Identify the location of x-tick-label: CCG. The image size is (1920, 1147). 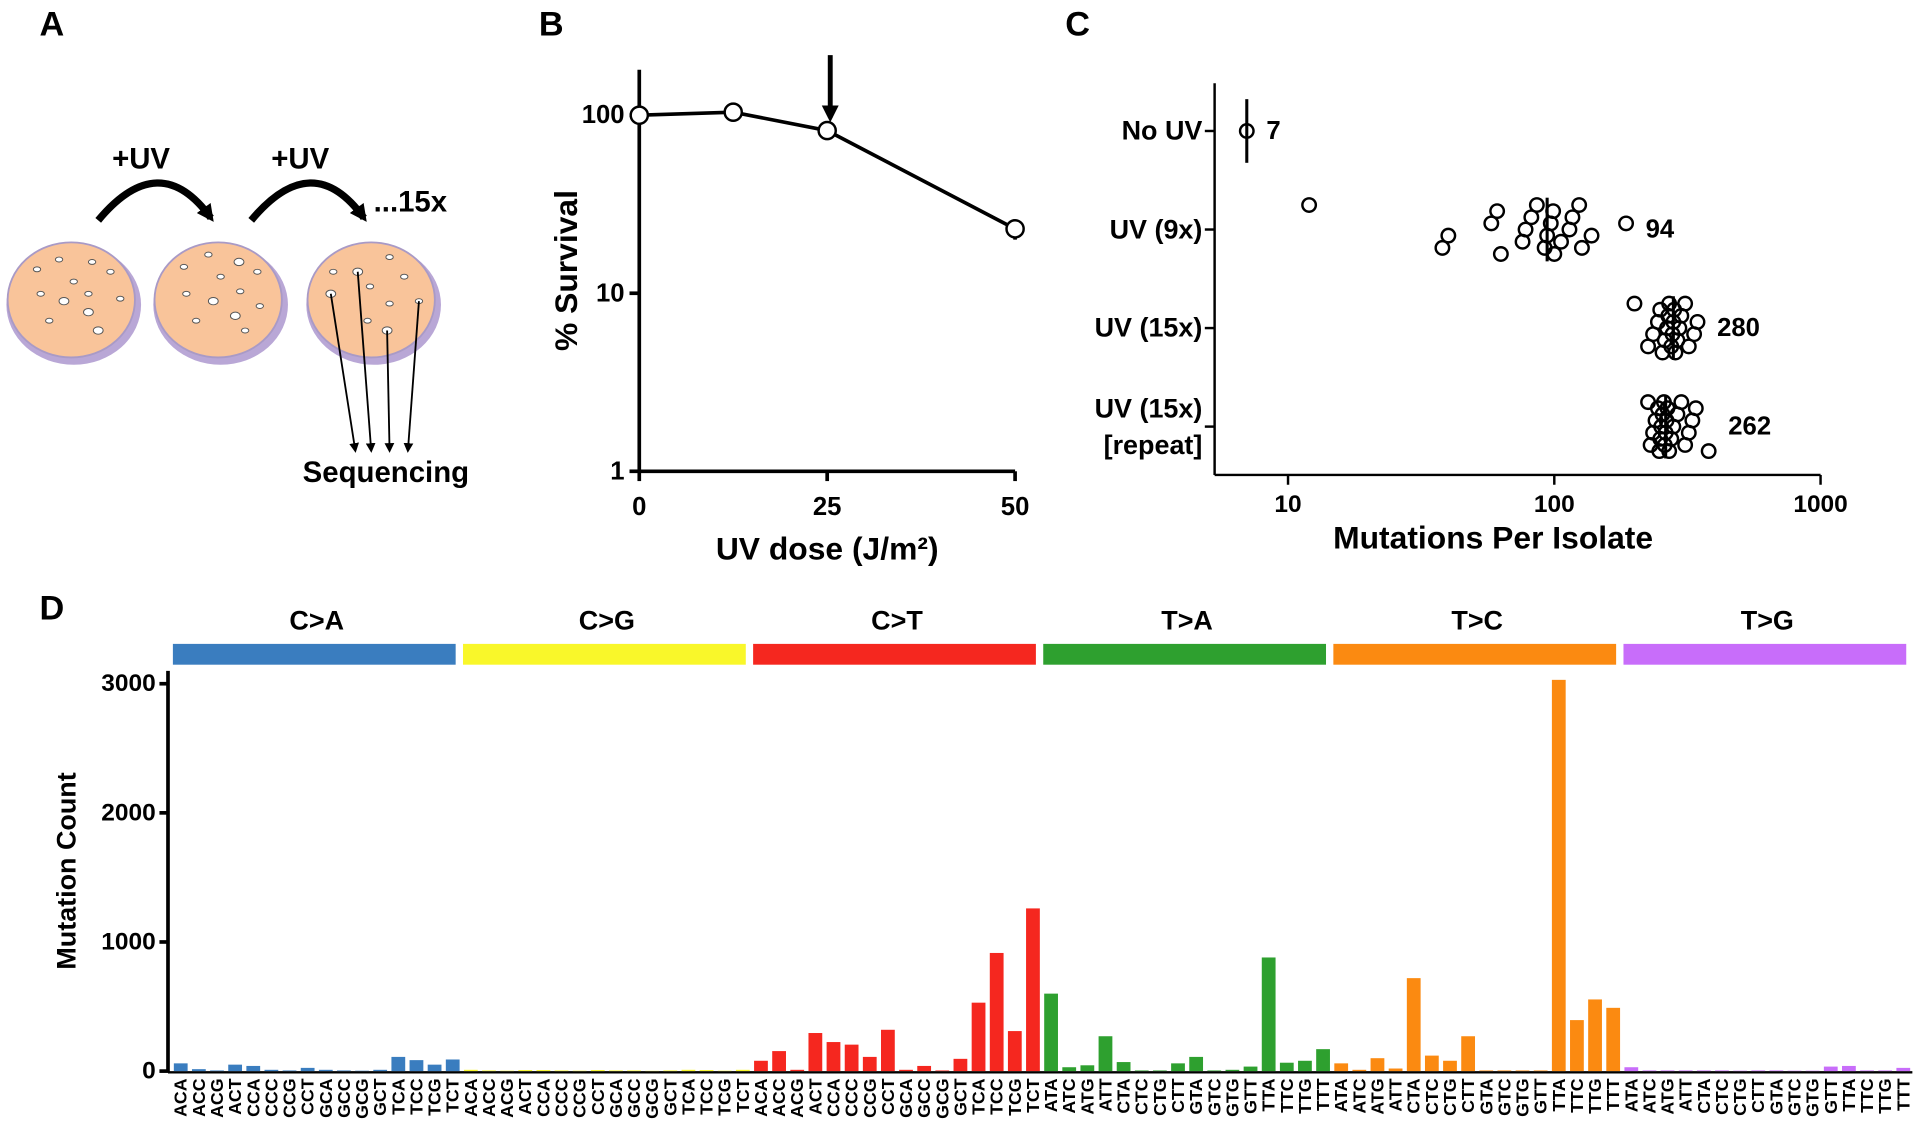
(580, 1097).